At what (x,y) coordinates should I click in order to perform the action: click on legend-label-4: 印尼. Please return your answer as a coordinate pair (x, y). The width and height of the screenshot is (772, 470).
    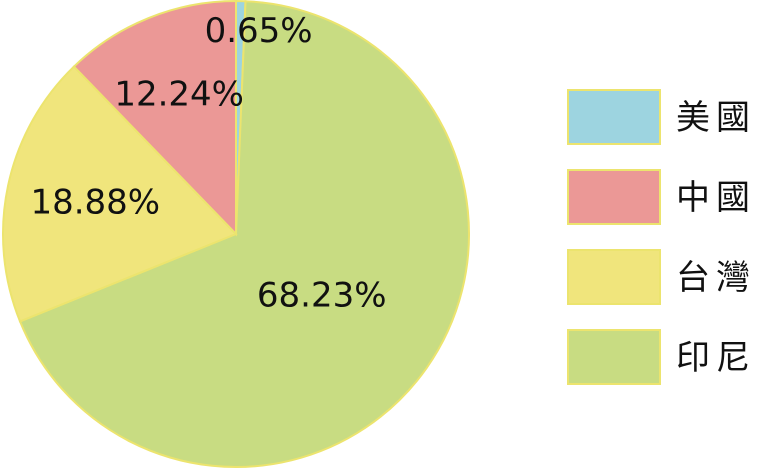
    Looking at the image, I should click on (716, 358).